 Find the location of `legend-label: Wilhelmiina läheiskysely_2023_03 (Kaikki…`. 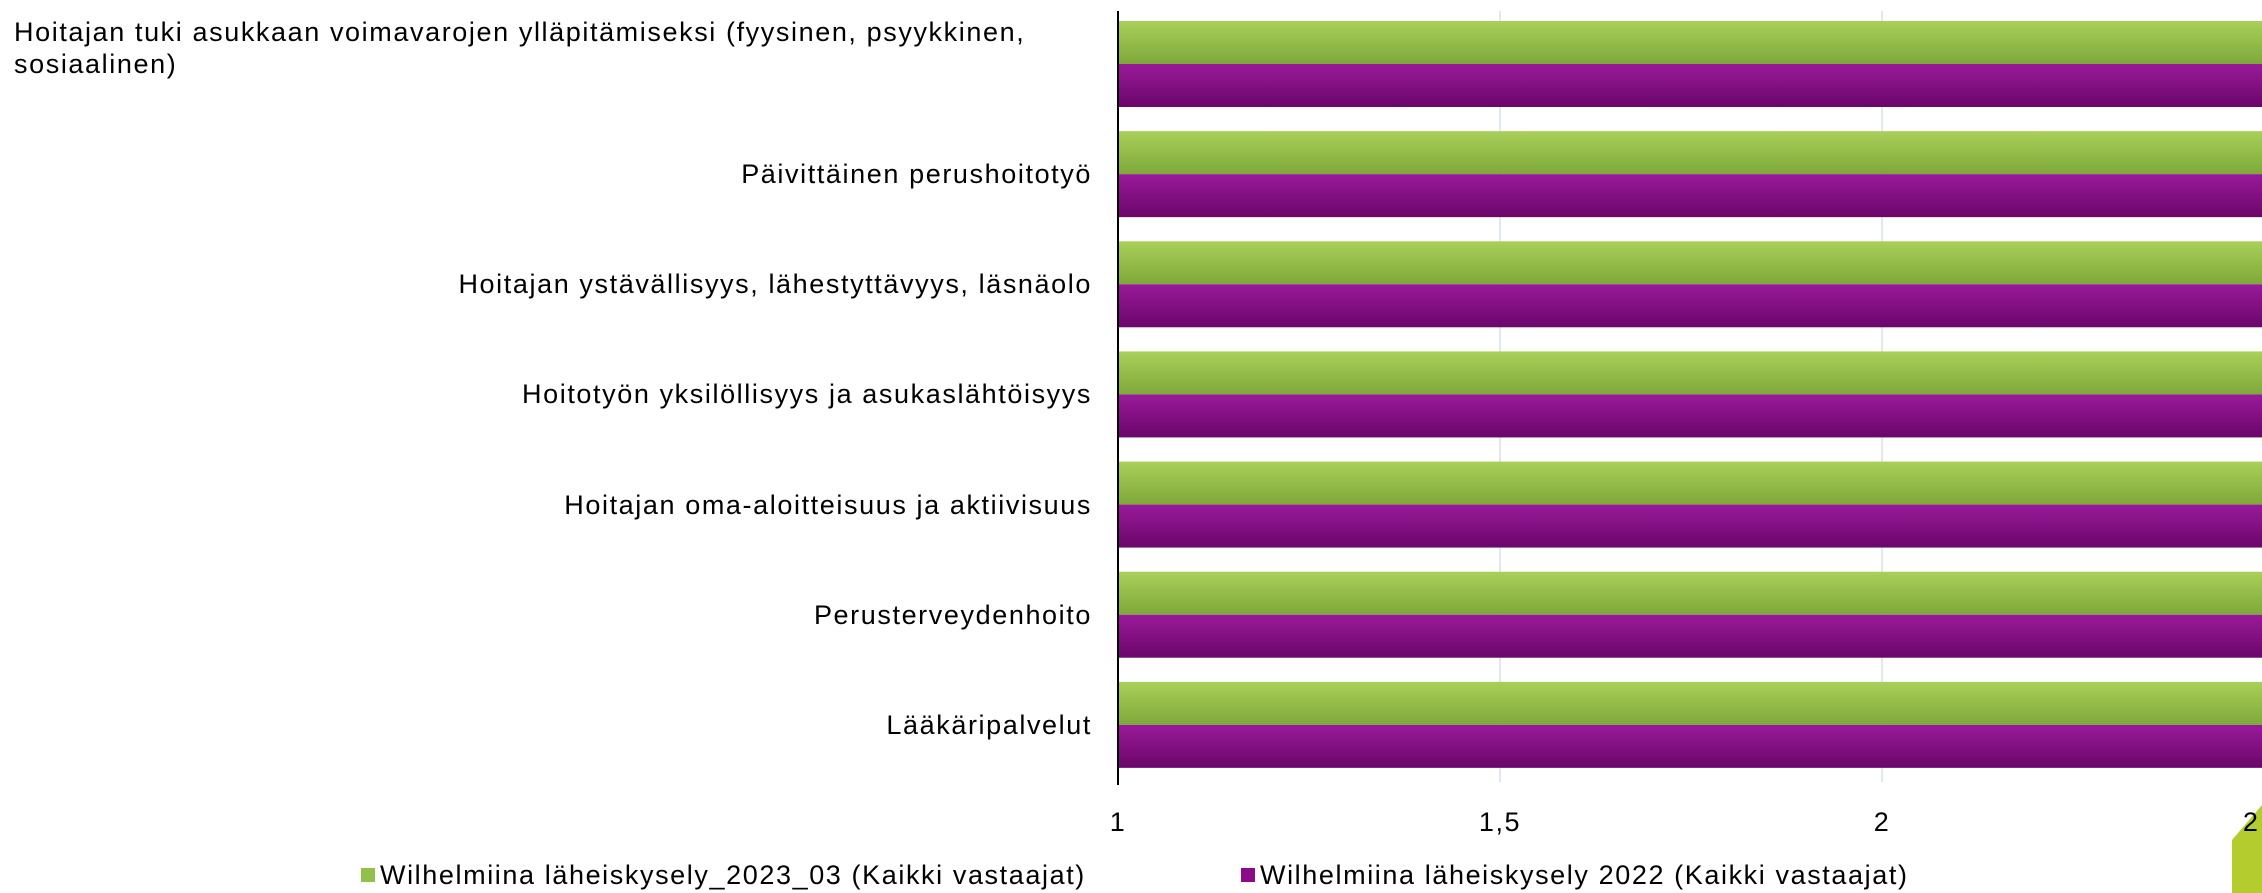

legend-label: Wilhelmiina läheiskysely_2023_03 (Kaikki… is located at coordinates (733, 875).